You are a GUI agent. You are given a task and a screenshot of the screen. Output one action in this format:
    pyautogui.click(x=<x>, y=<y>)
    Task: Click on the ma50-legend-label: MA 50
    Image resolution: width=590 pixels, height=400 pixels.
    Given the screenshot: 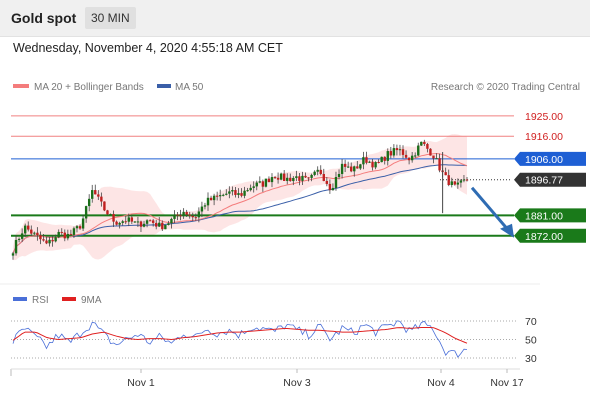 What is the action you would take?
    pyautogui.click(x=189, y=87)
    